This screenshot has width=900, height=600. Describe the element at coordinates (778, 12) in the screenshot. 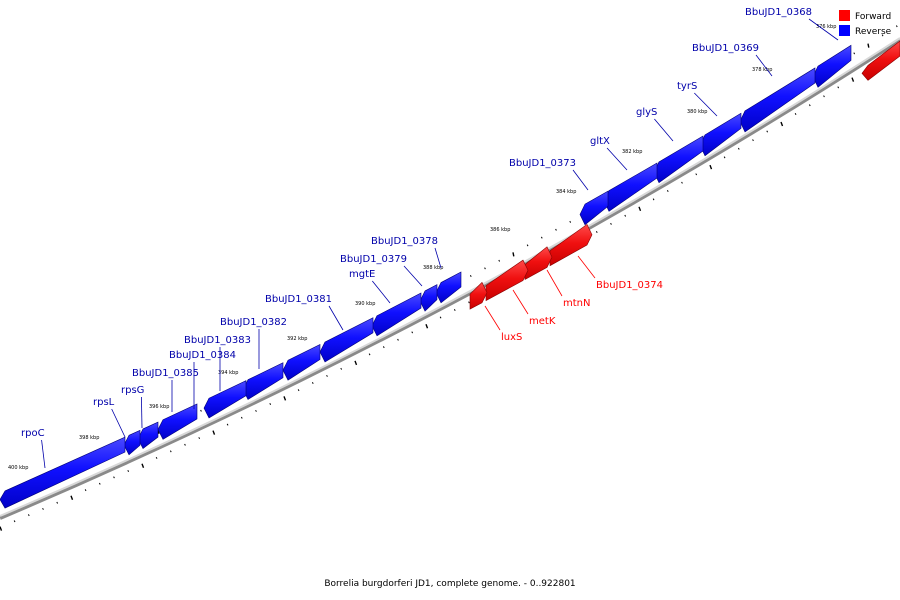

I see `gene-label-bbujd1-0368: BbuJD1_0368` at that location.